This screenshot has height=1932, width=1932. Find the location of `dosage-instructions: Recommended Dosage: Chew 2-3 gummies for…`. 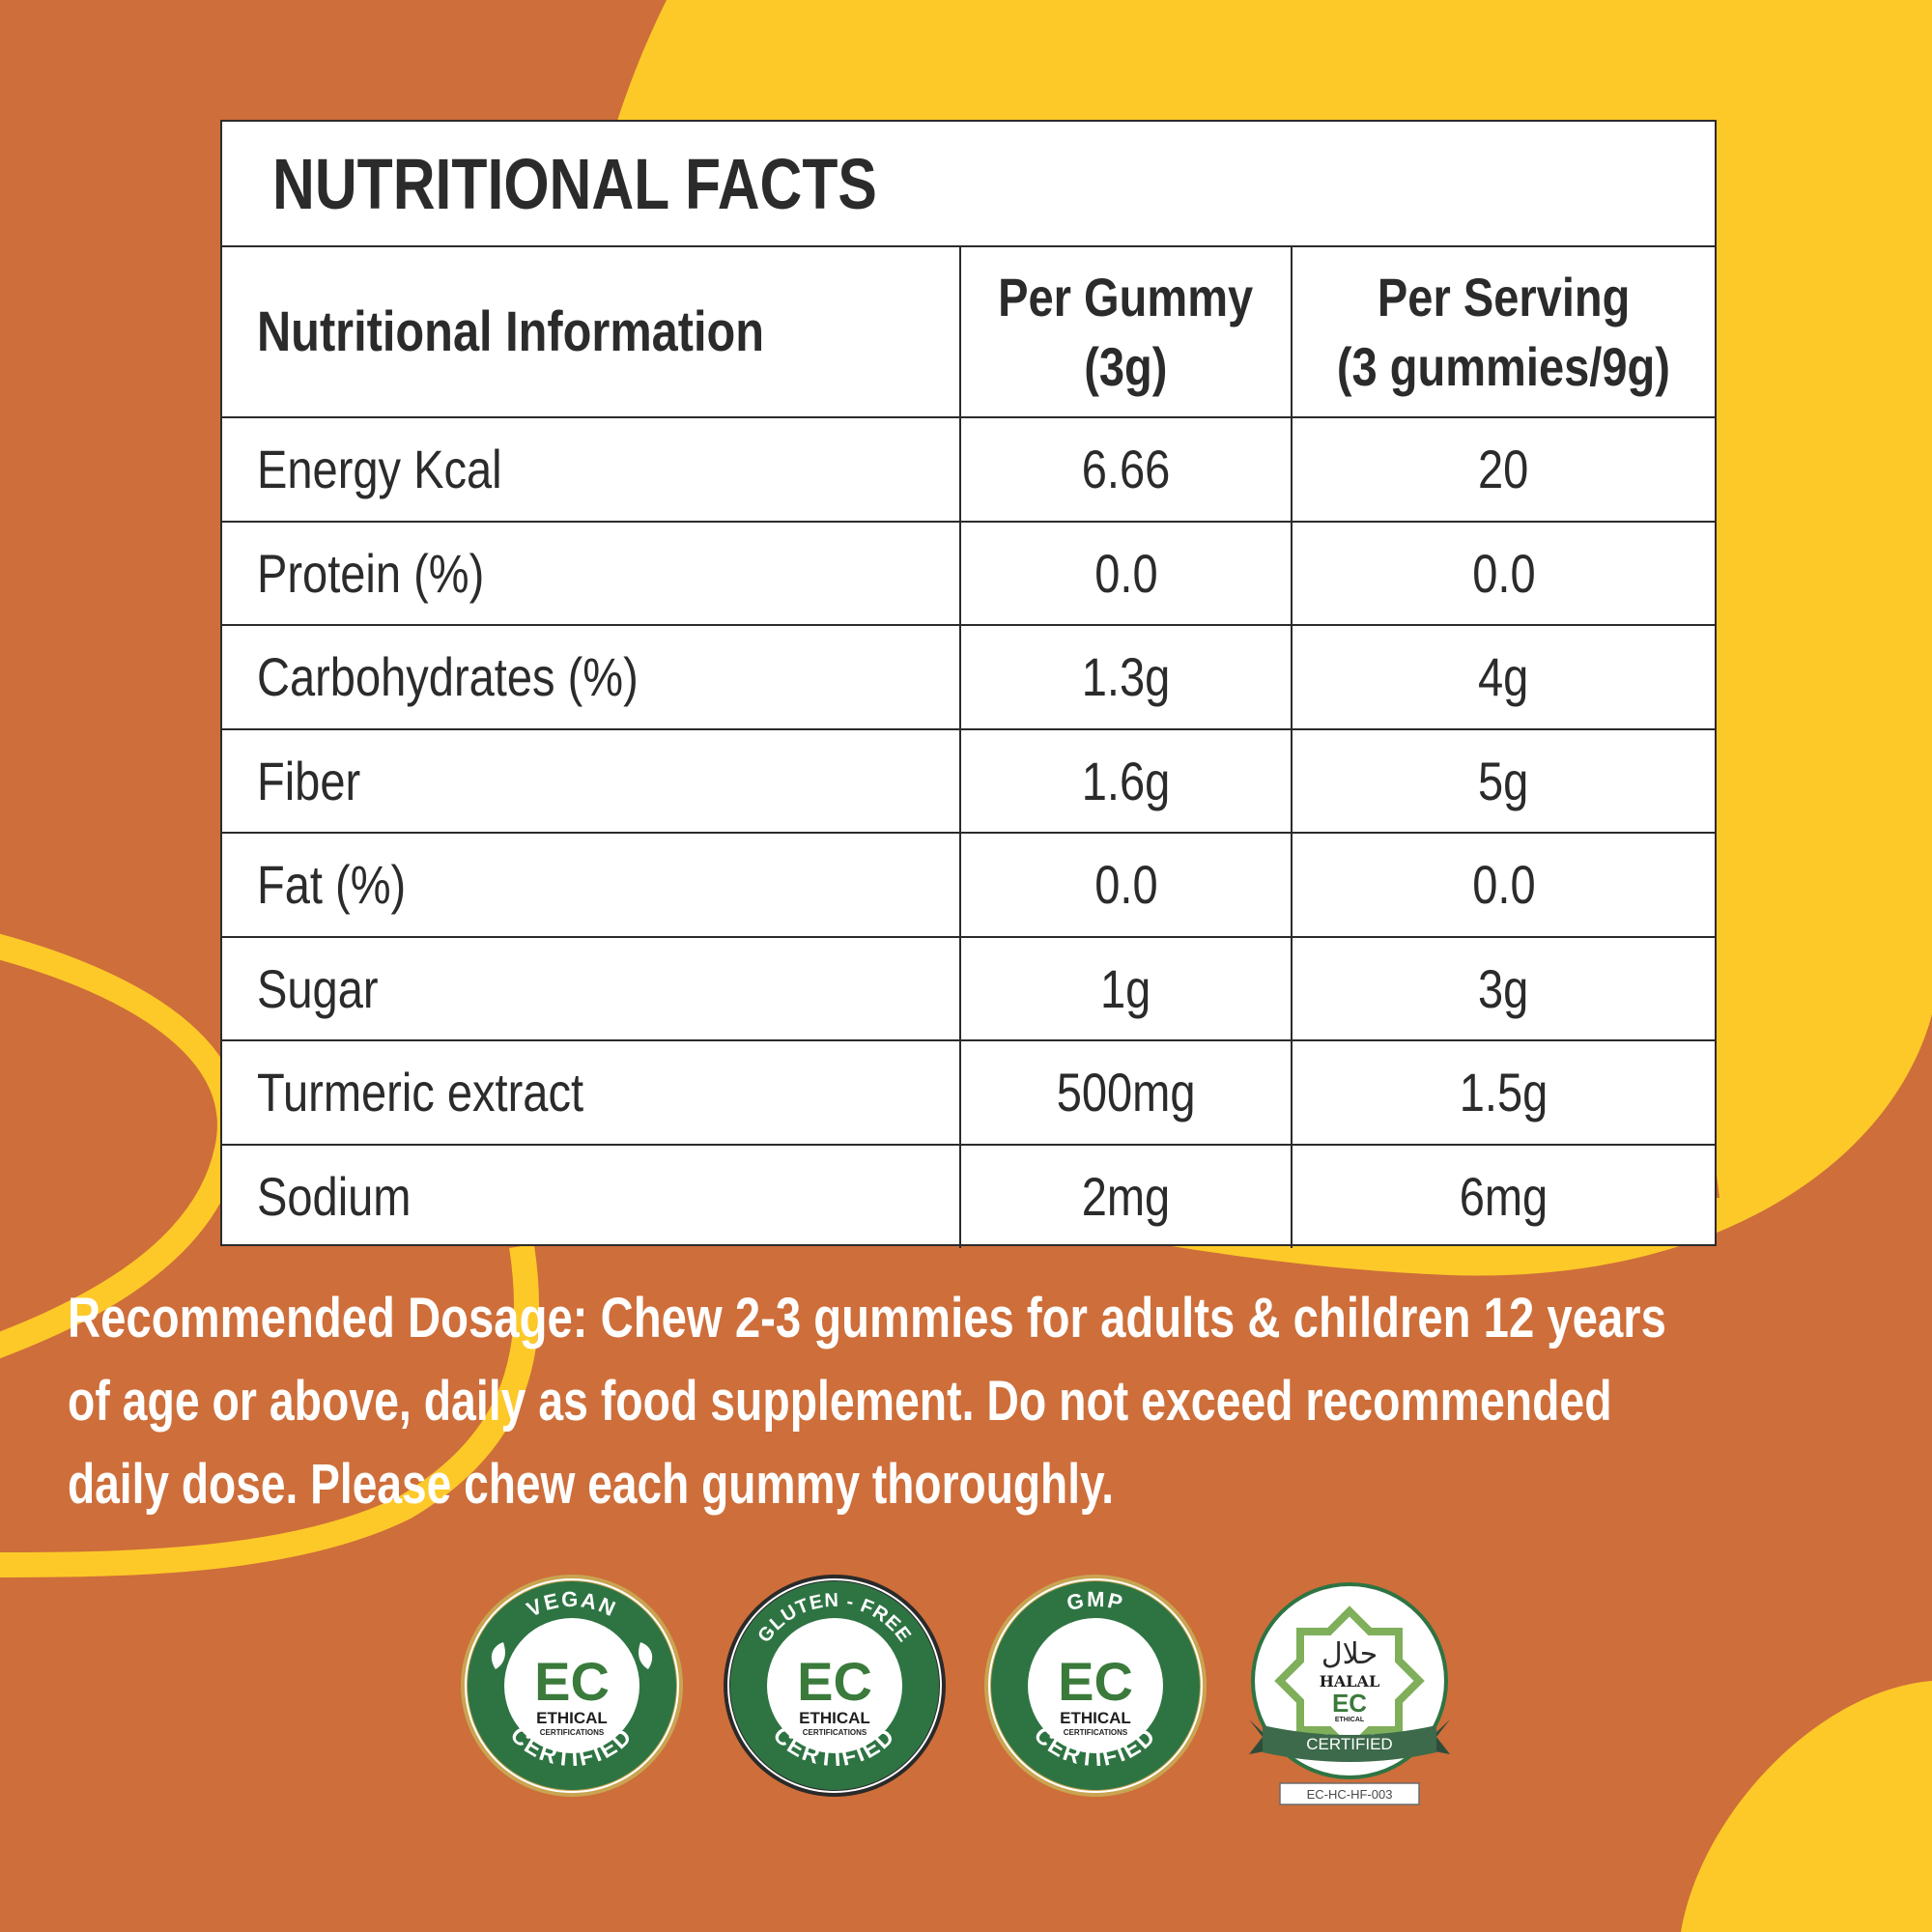

dosage-instructions: Recommended Dosage: Chew 2-3 gummies for… is located at coordinates (976, 1401).